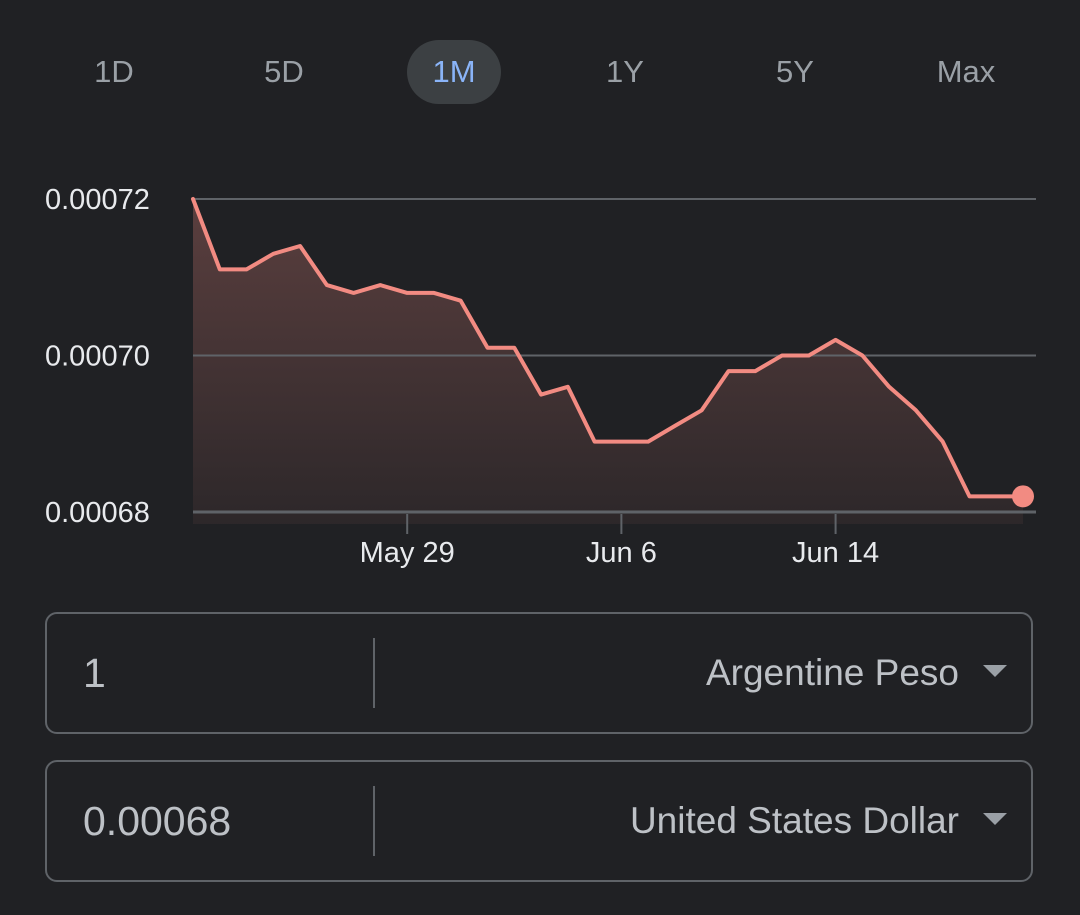 The width and height of the screenshot is (1080, 915). Describe the element at coordinates (223, 673) in the screenshot. I see `from-amount-input` at that location.